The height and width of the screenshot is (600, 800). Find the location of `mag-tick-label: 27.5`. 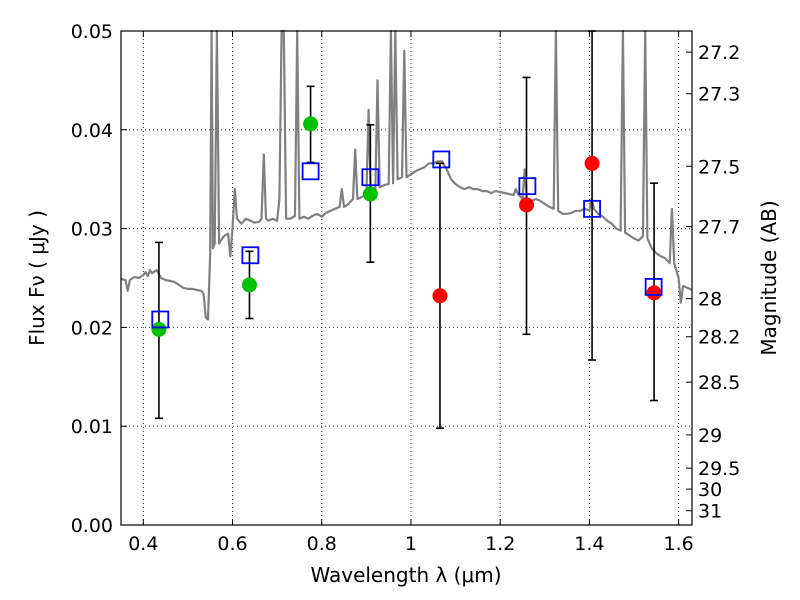

mag-tick-label: 27.5 is located at coordinates (719, 167).